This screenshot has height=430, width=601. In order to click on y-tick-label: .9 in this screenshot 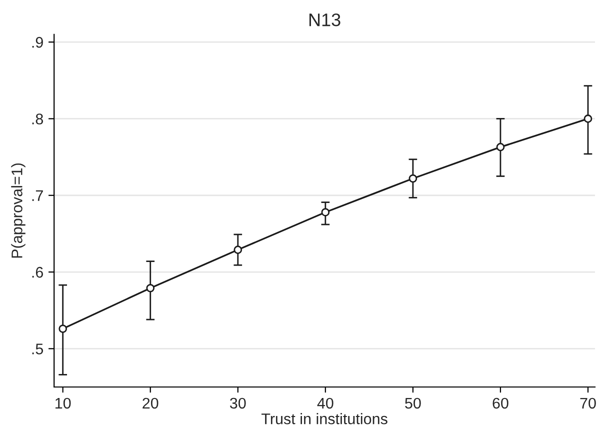, I will do `click(37, 42)`.